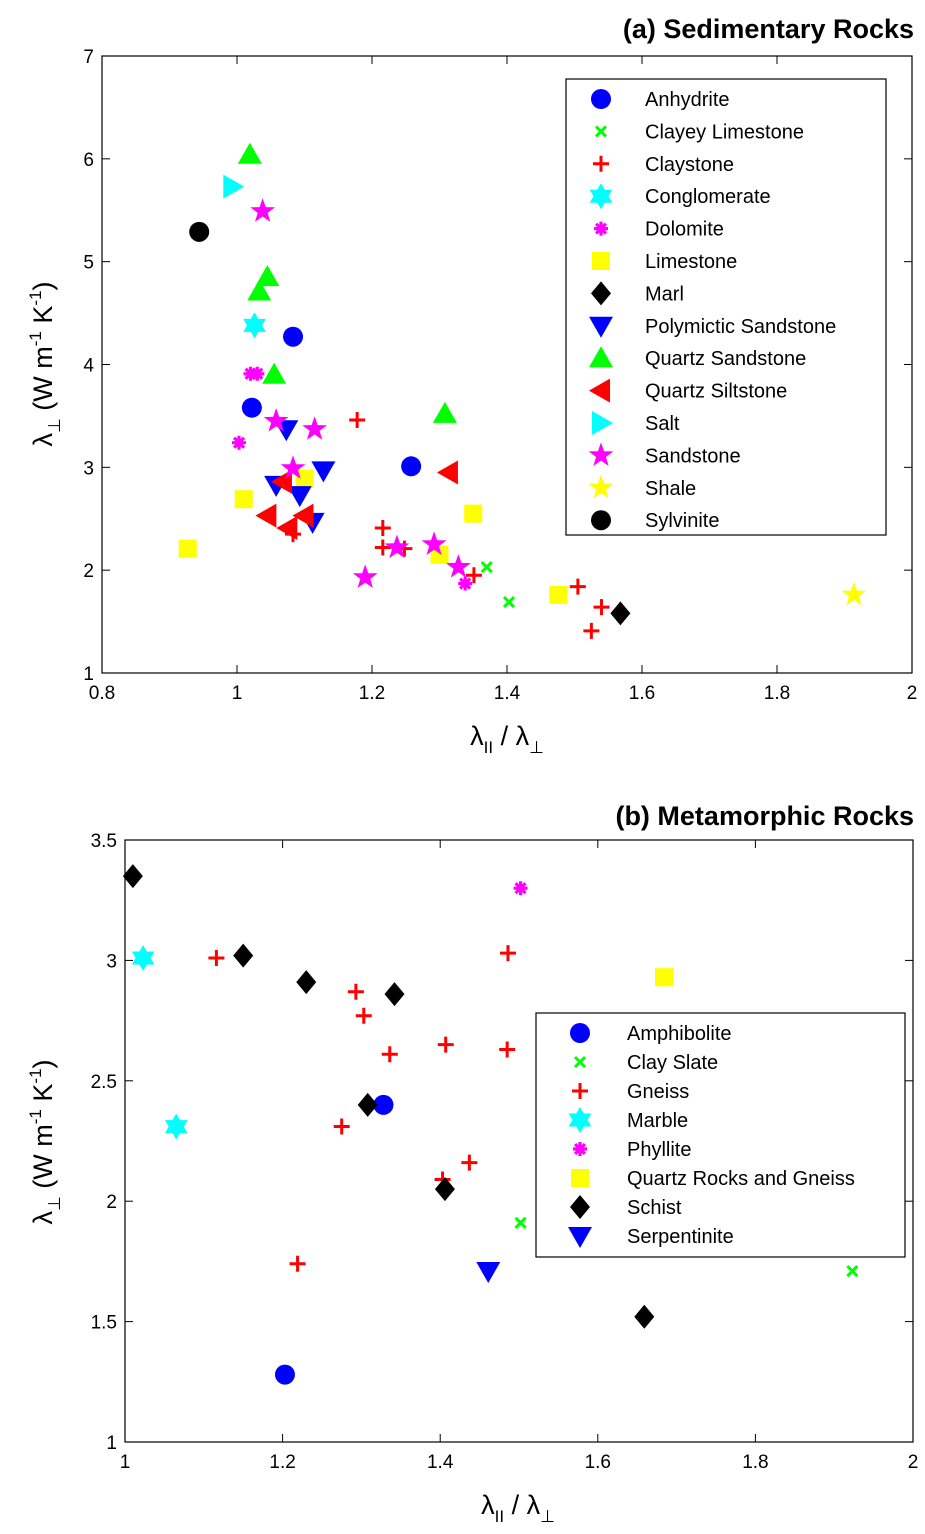 The image size is (925, 1534). What do you see at coordinates (601, 293) in the screenshot?
I see `chart-a-legend-marker-marl` at bounding box center [601, 293].